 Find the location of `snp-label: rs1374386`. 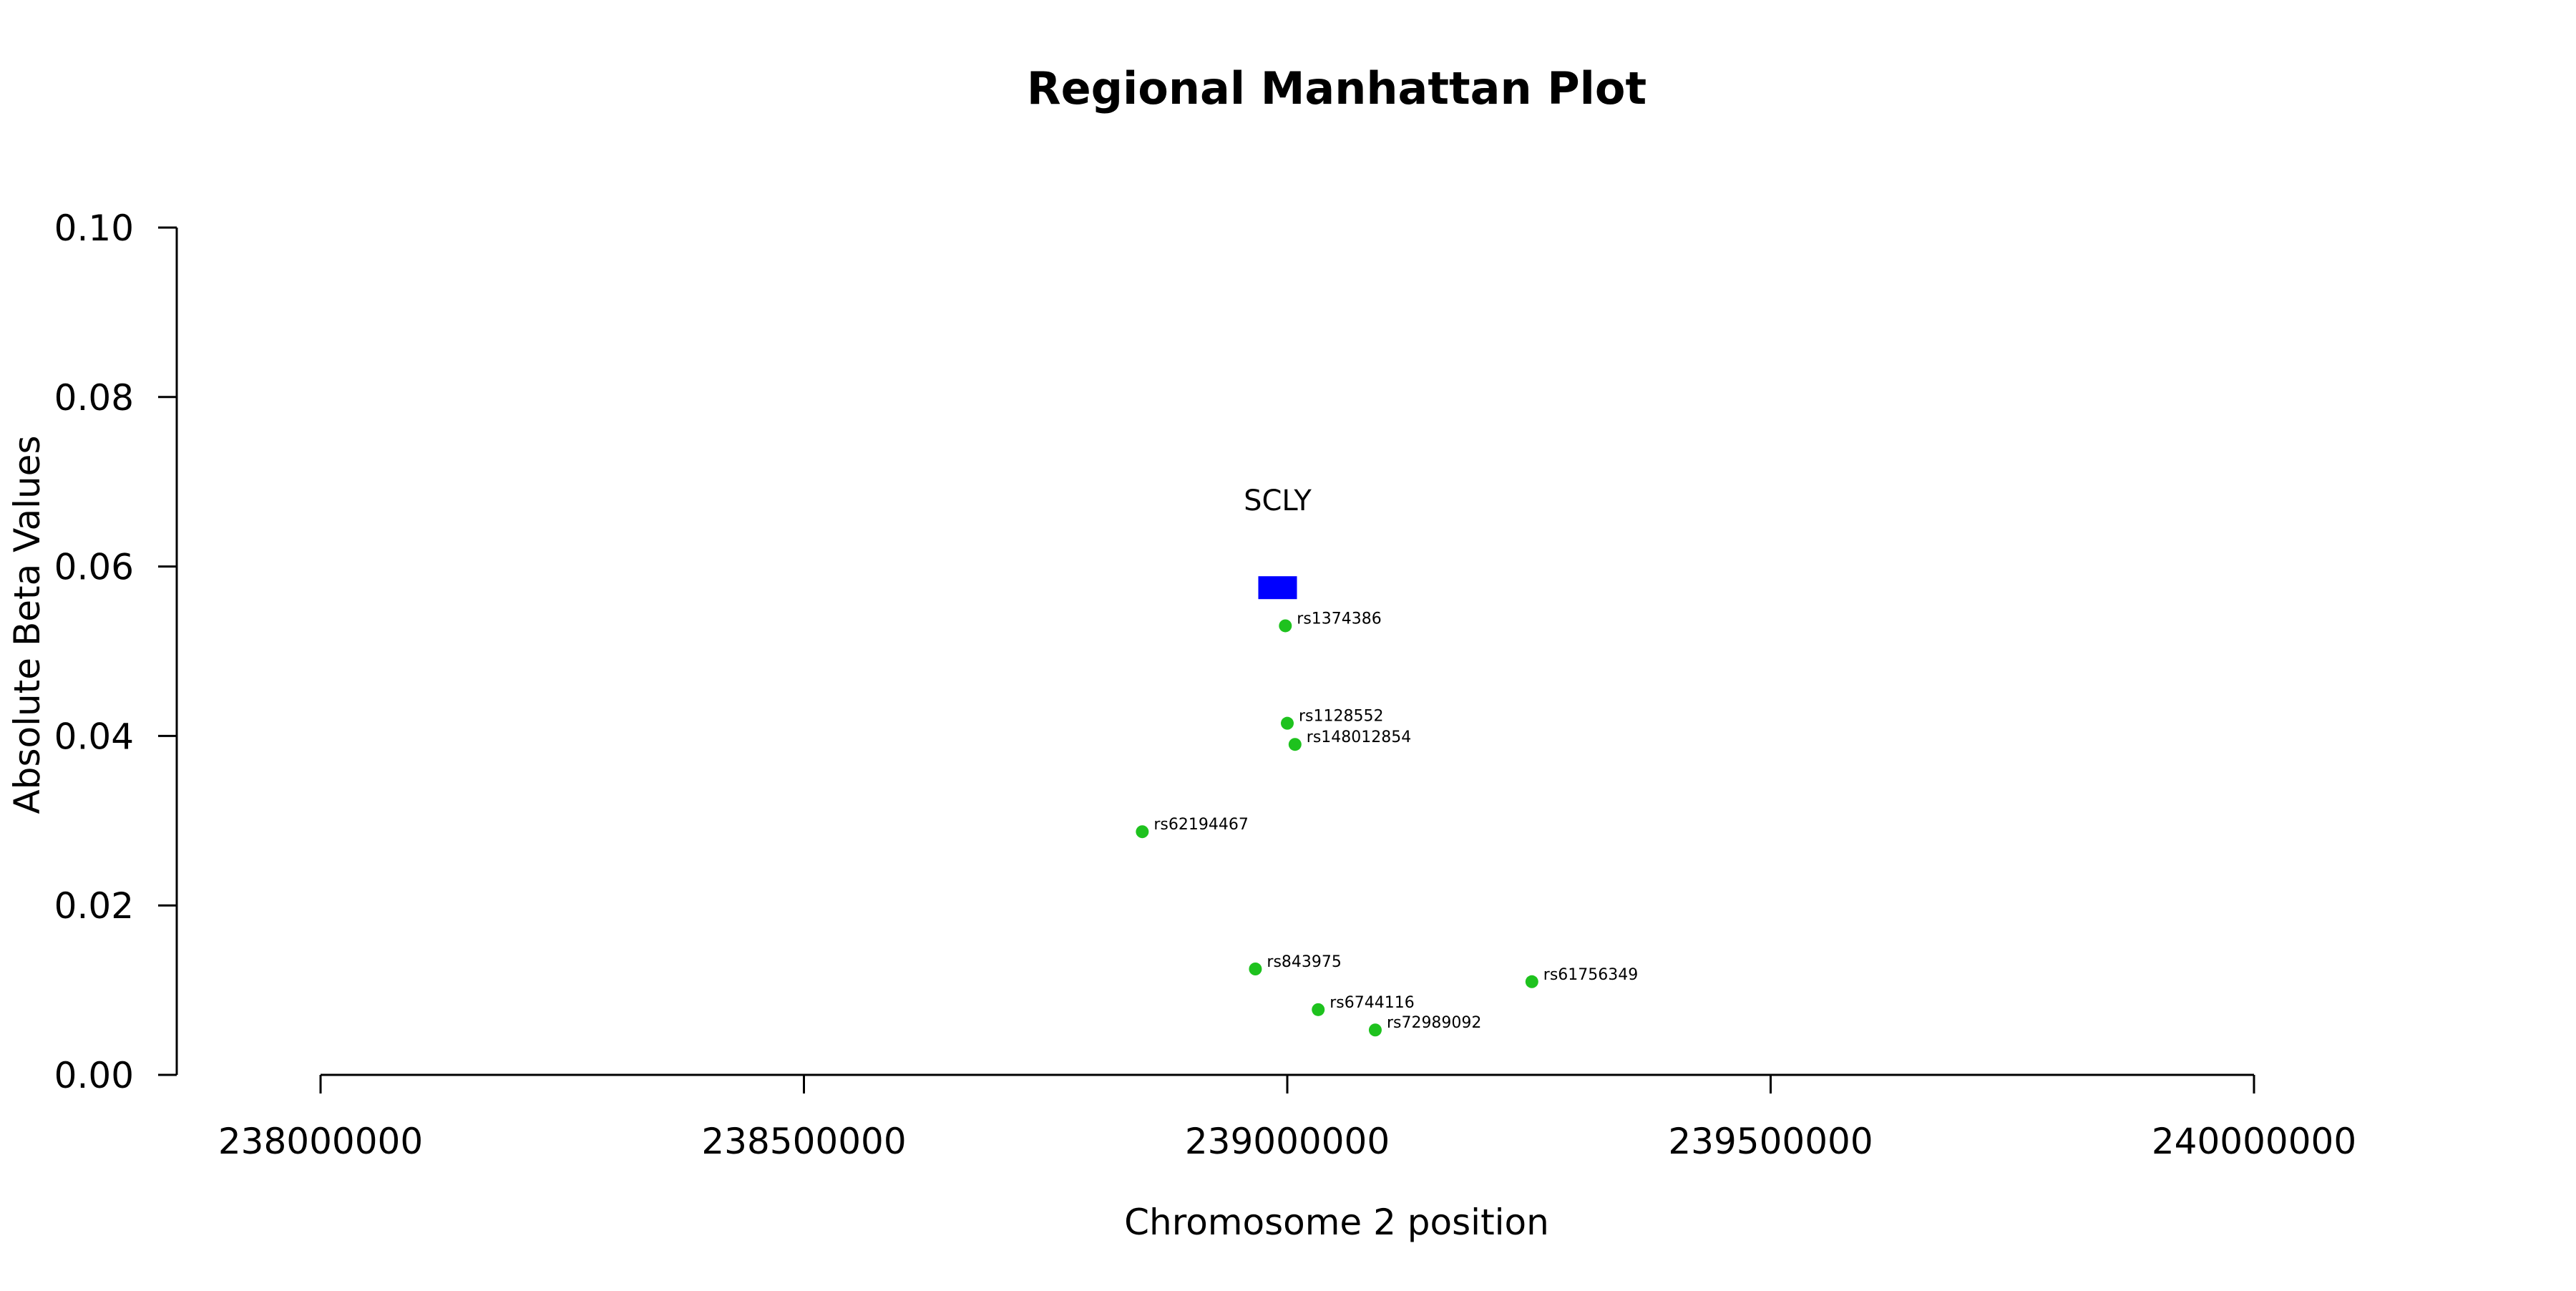

snp-label: rs1374386 is located at coordinates (1339, 619).